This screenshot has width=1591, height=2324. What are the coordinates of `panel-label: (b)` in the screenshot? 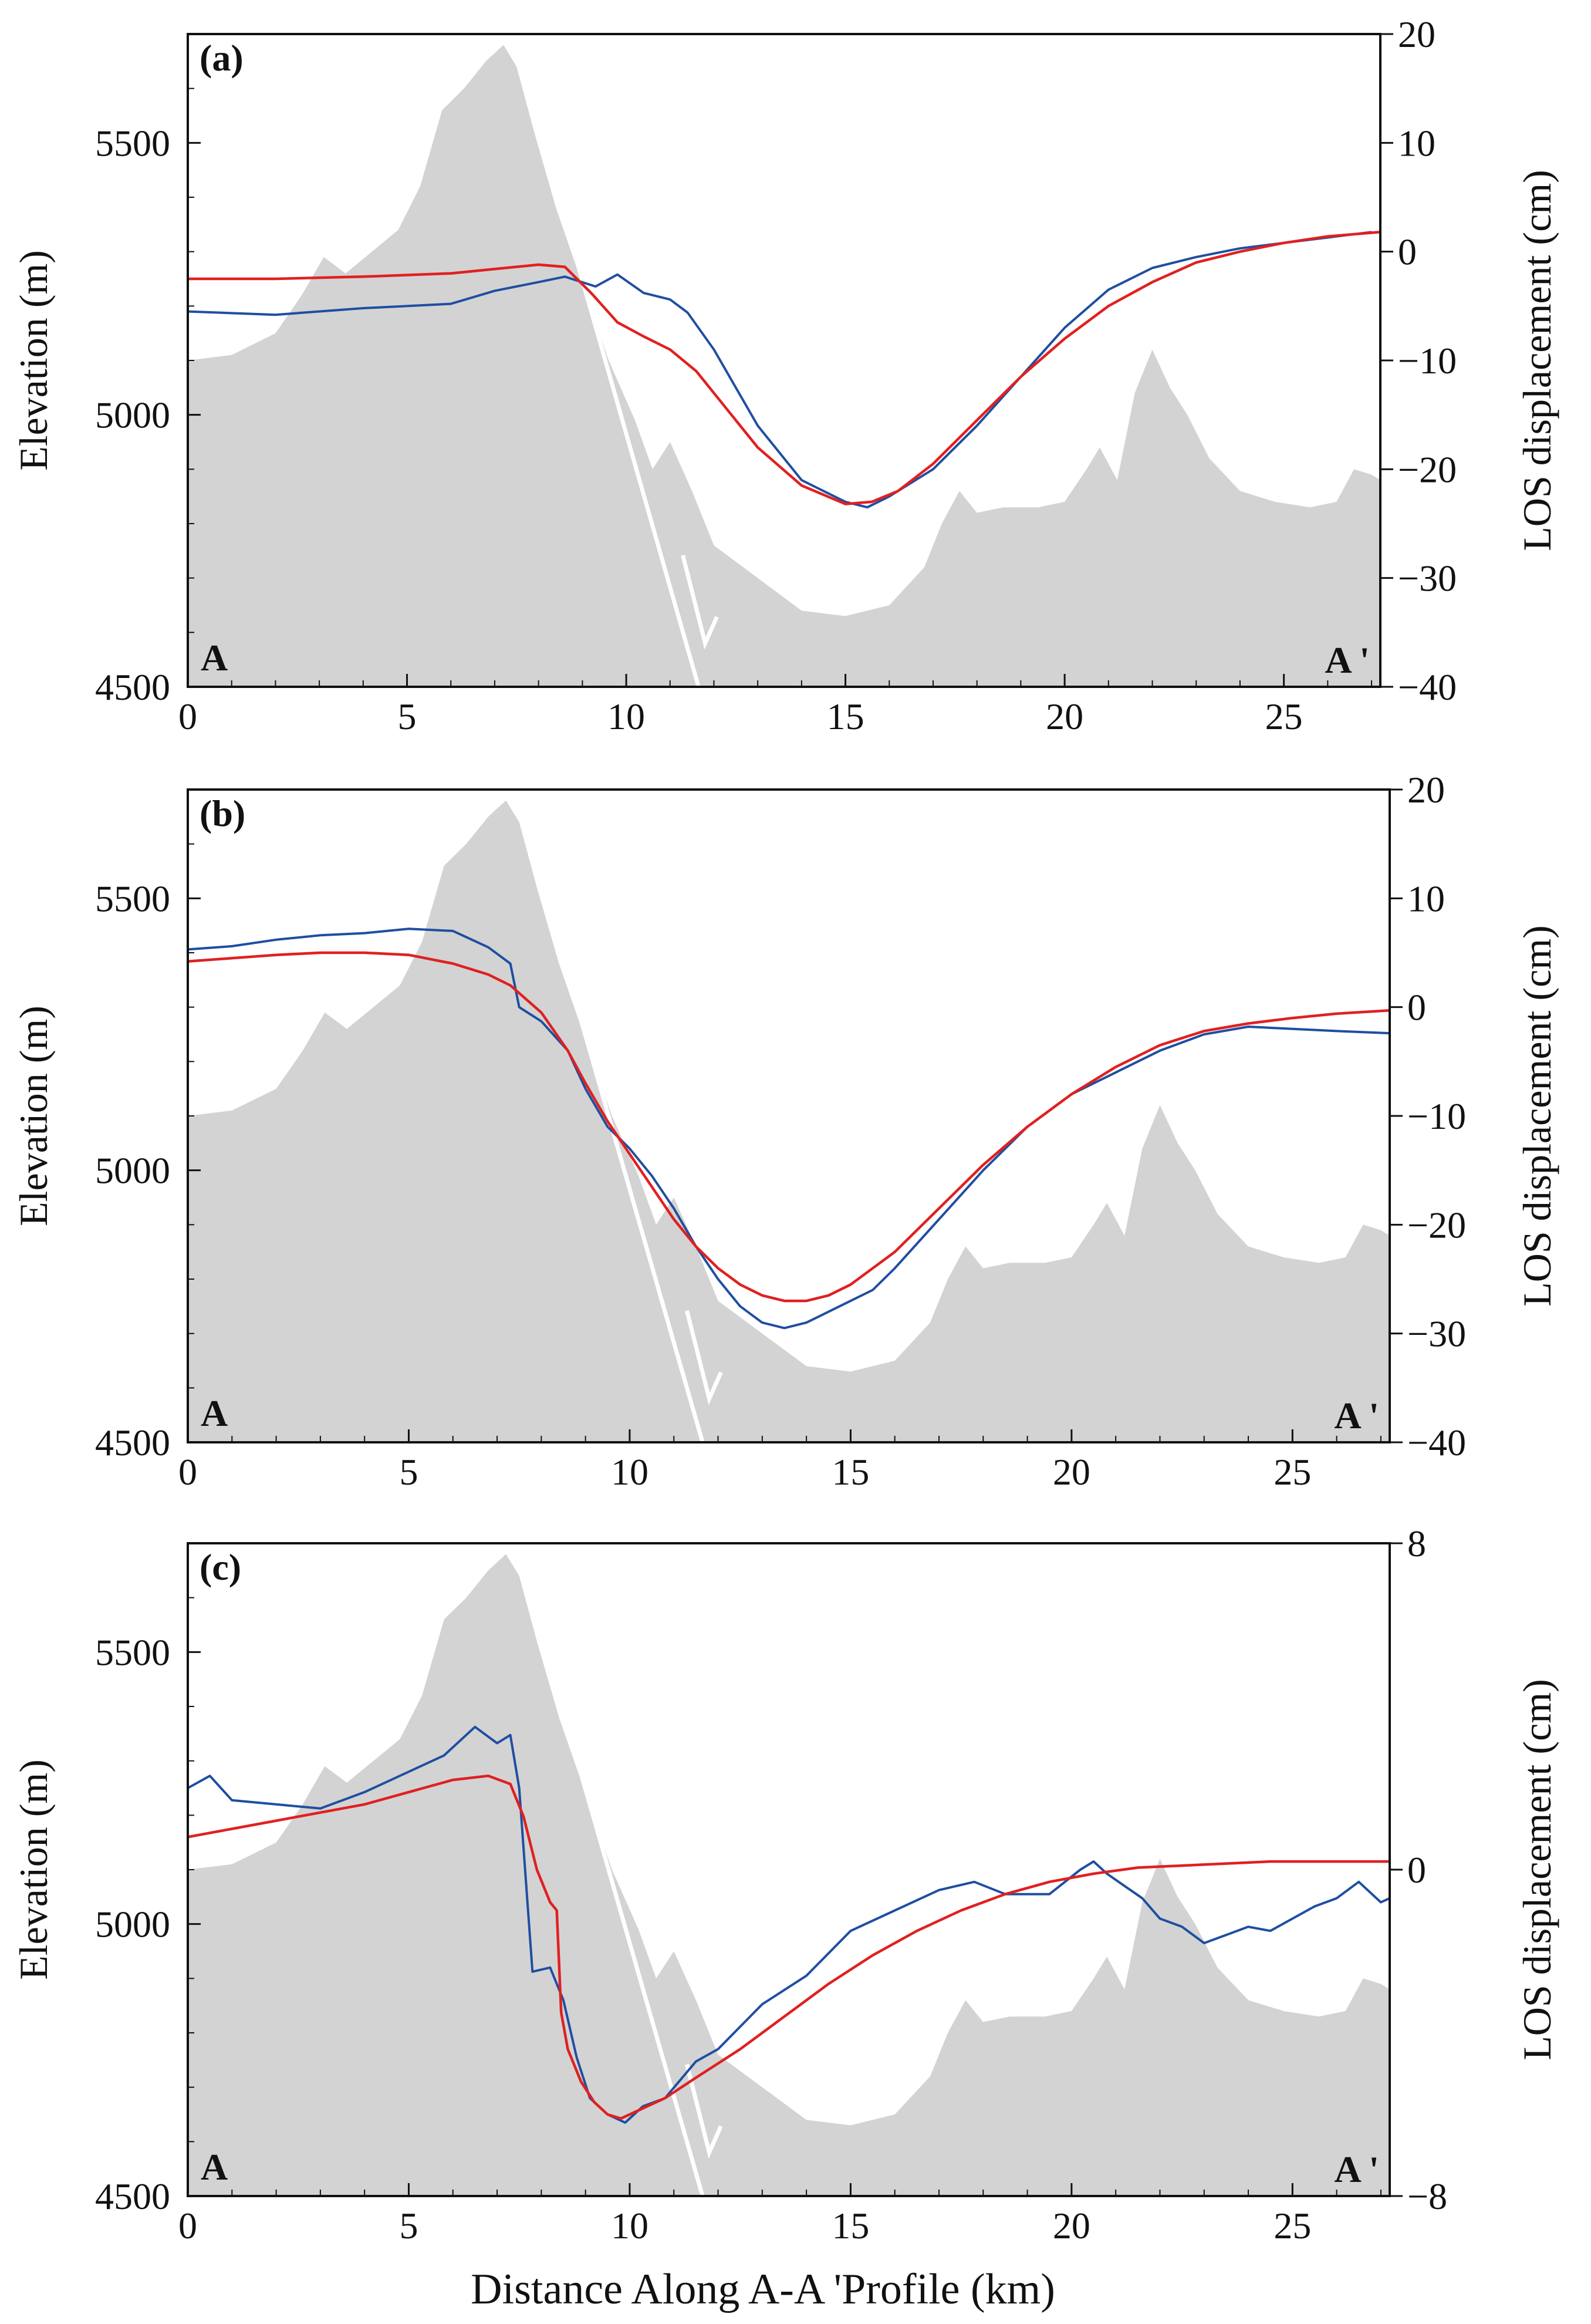 It's located at (222, 813).